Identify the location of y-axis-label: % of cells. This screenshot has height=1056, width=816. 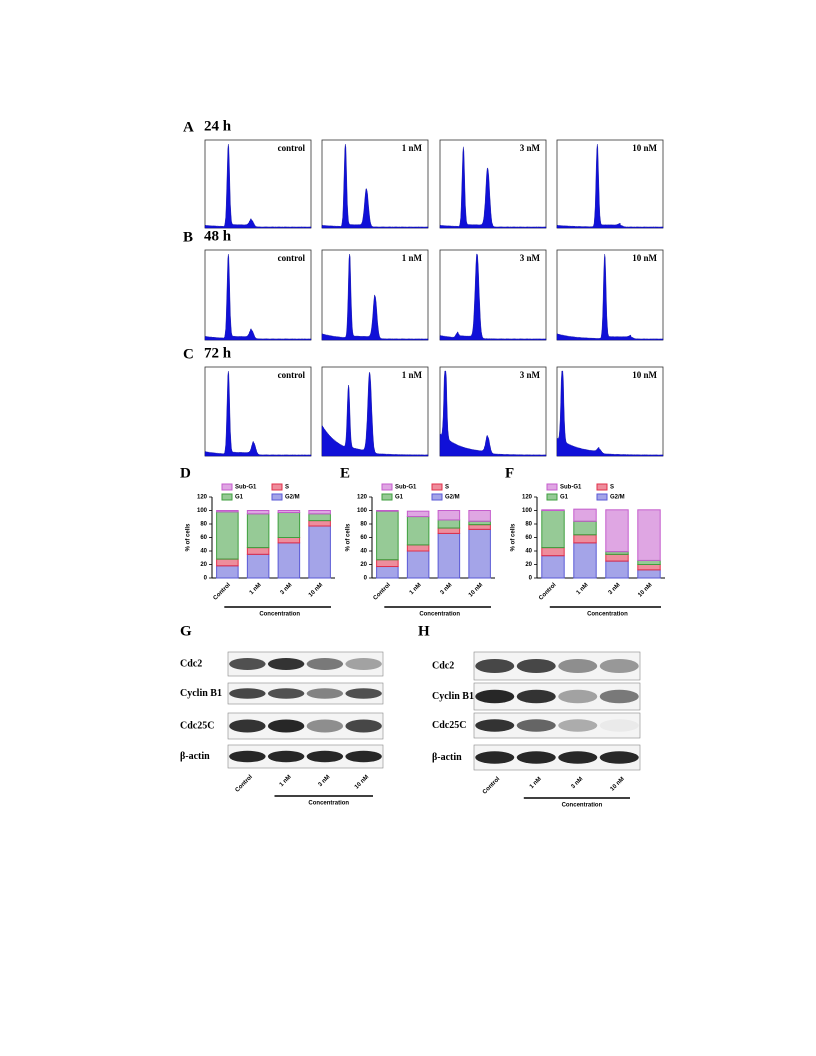
(514, 537).